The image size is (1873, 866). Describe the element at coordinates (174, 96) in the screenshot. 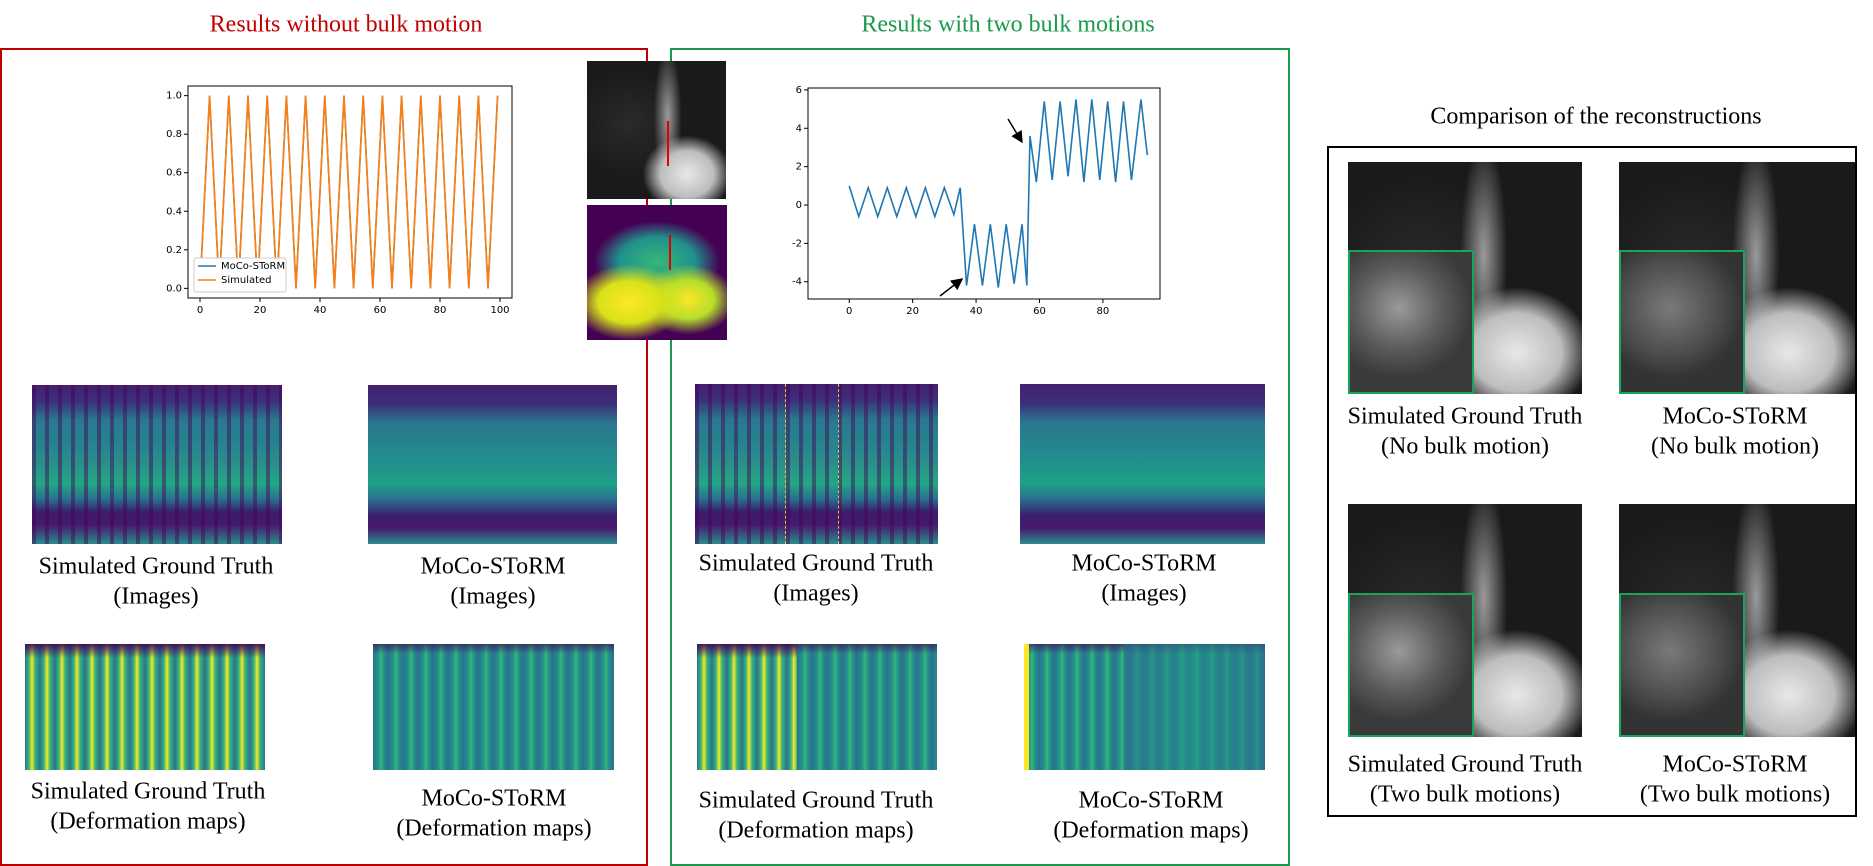

I see `y-tick-label: 1.0` at that location.